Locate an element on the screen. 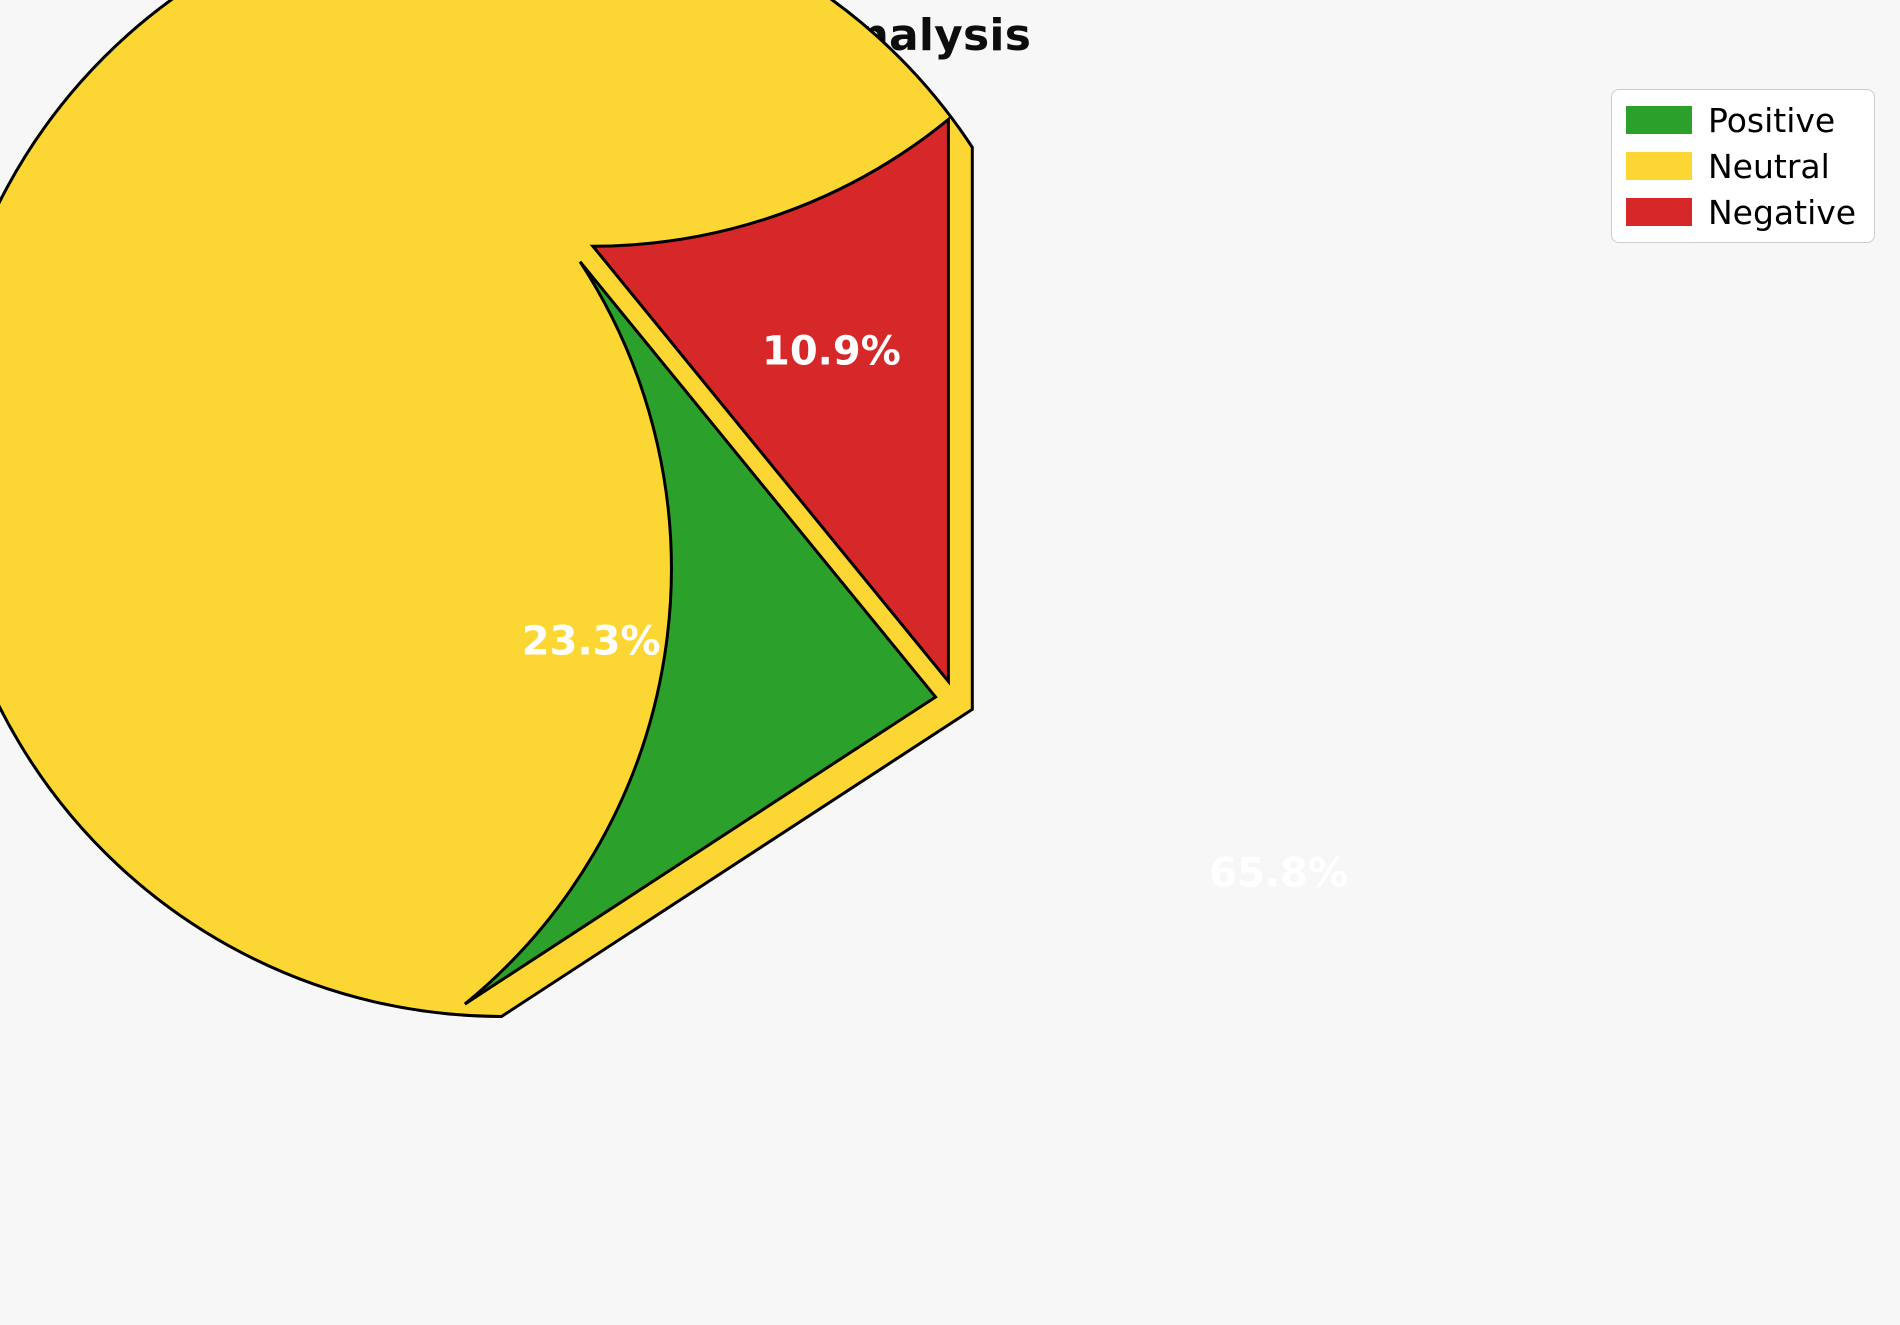 This screenshot has height=1325, width=1900. legend-label-negative: Negative is located at coordinates (1782, 212).